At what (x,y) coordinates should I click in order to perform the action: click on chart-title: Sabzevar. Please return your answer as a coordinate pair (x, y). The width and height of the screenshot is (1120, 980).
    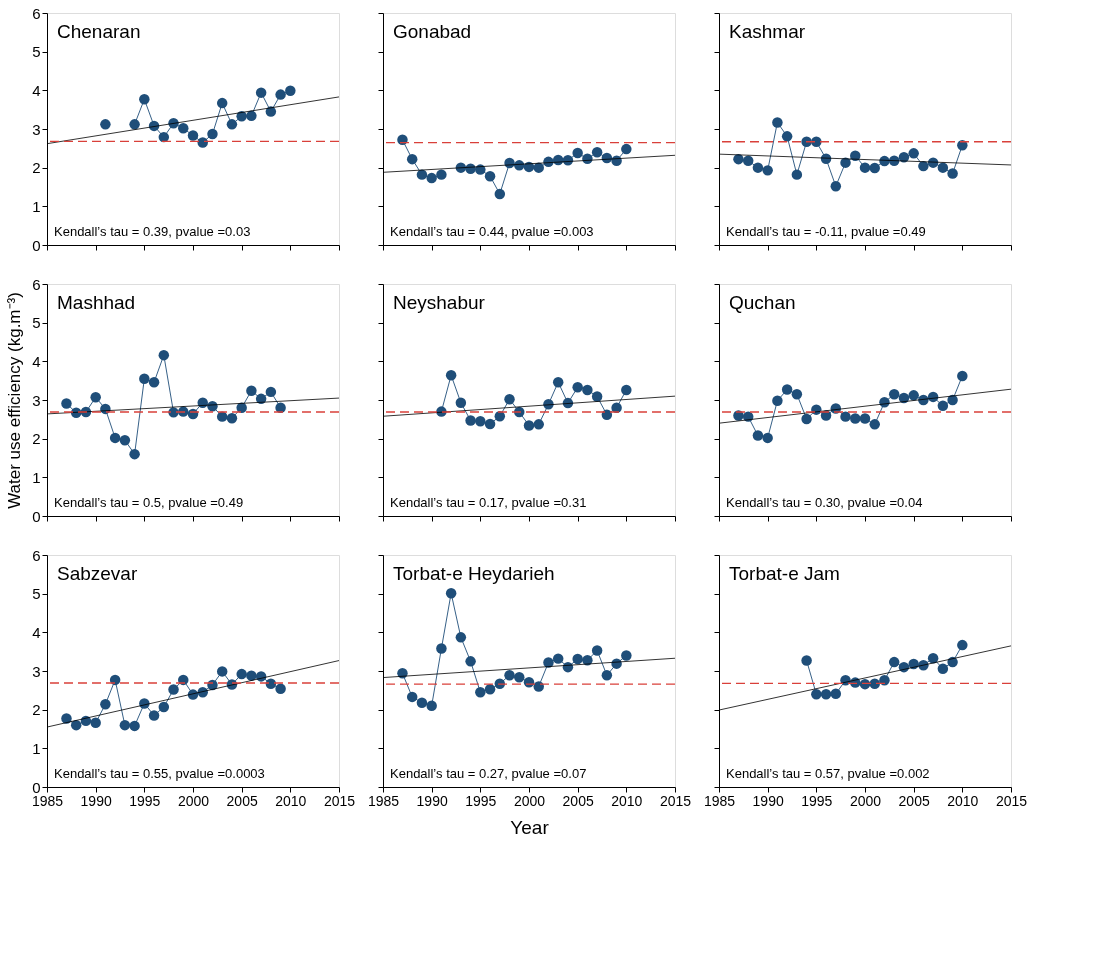
    Looking at the image, I should click on (97, 573).